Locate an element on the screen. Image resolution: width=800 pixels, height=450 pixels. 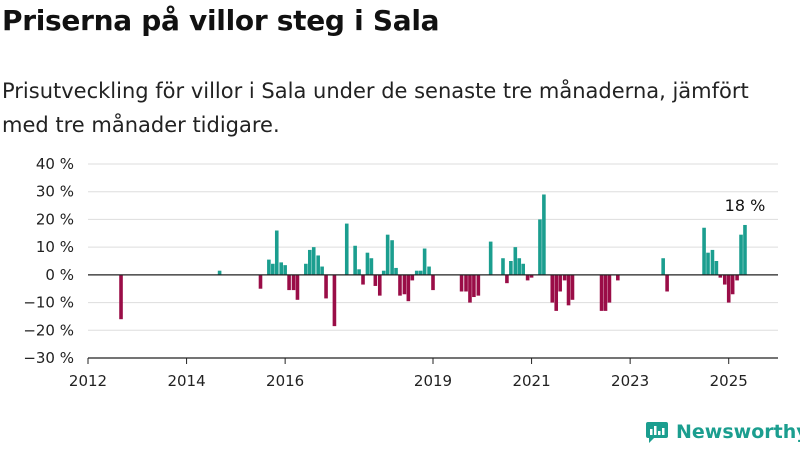
newsworthy-logo-icon is located at coordinates (657, 432).